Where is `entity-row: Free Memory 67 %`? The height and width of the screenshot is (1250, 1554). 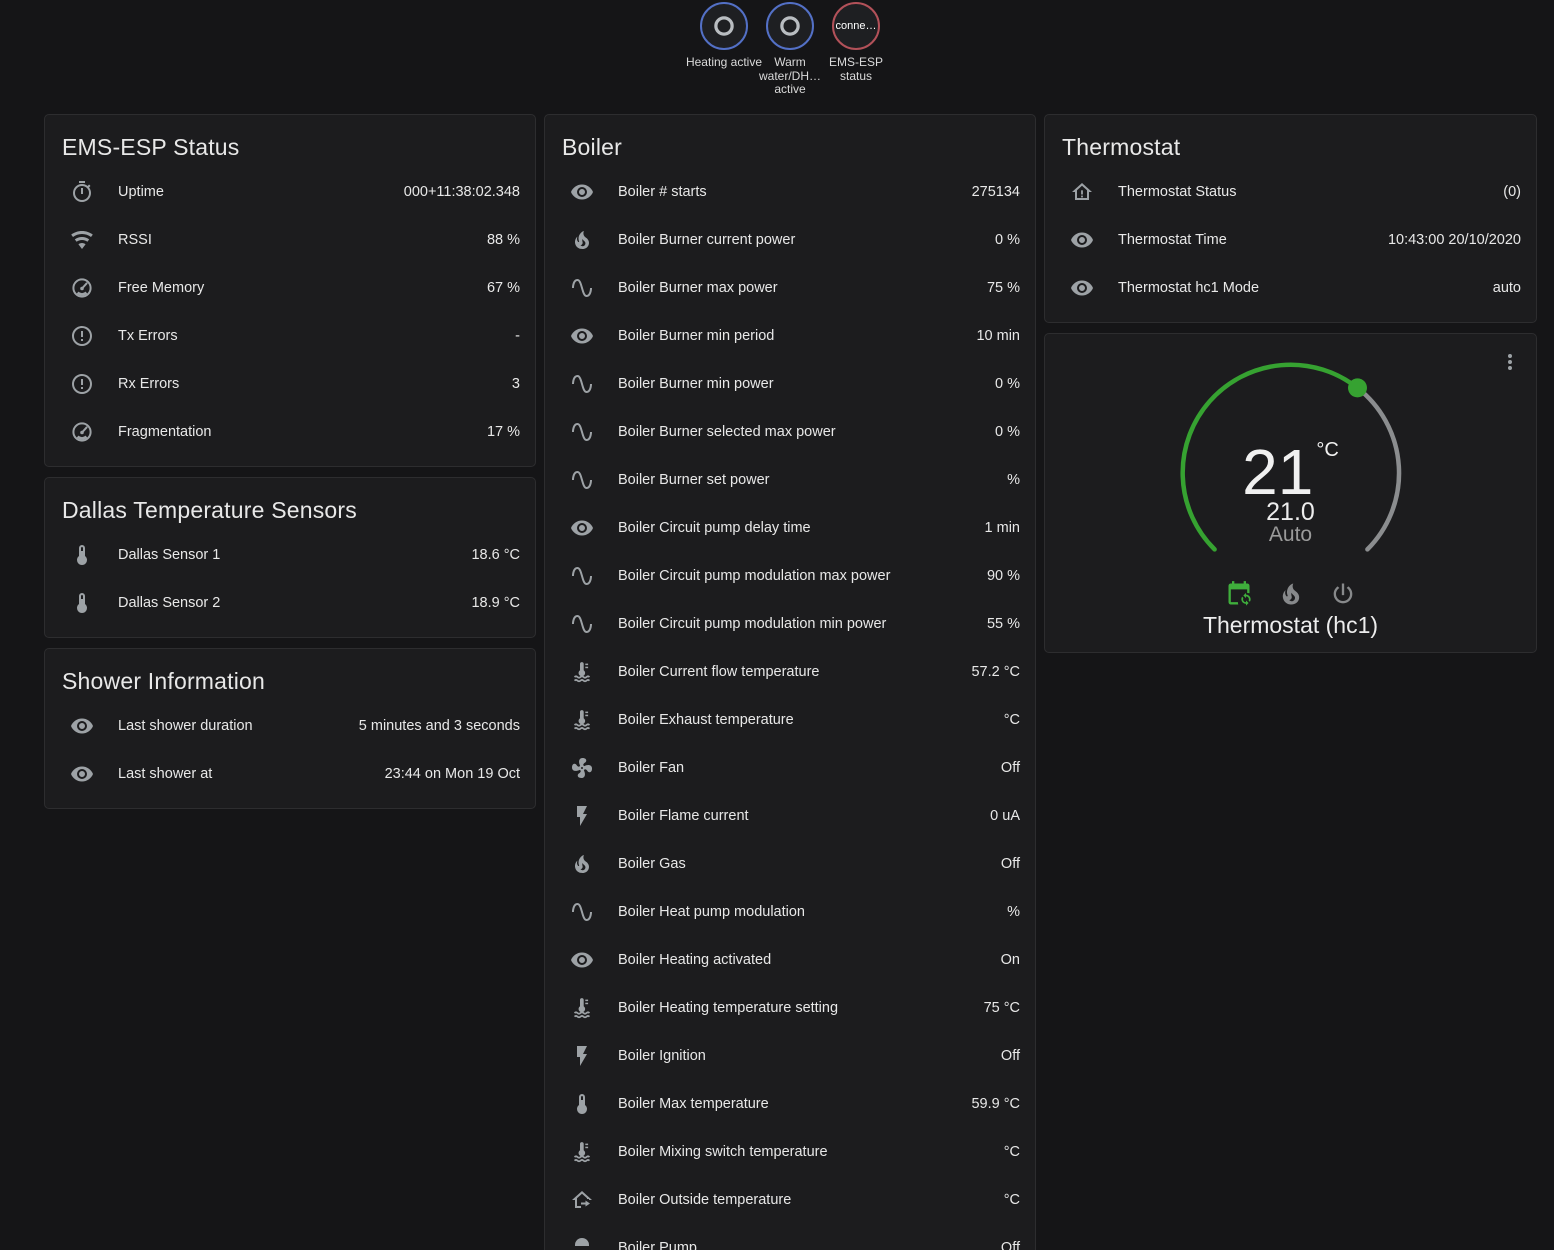 entity-row: Free Memory 67 % is located at coordinates (290, 288).